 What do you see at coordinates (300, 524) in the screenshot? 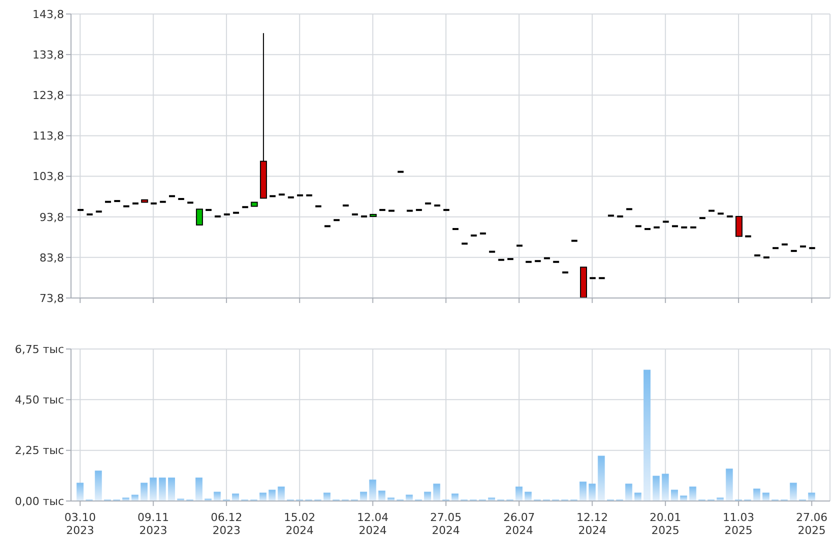
I see `x-tick-label: 15.02 2024` at bounding box center [300, 524].